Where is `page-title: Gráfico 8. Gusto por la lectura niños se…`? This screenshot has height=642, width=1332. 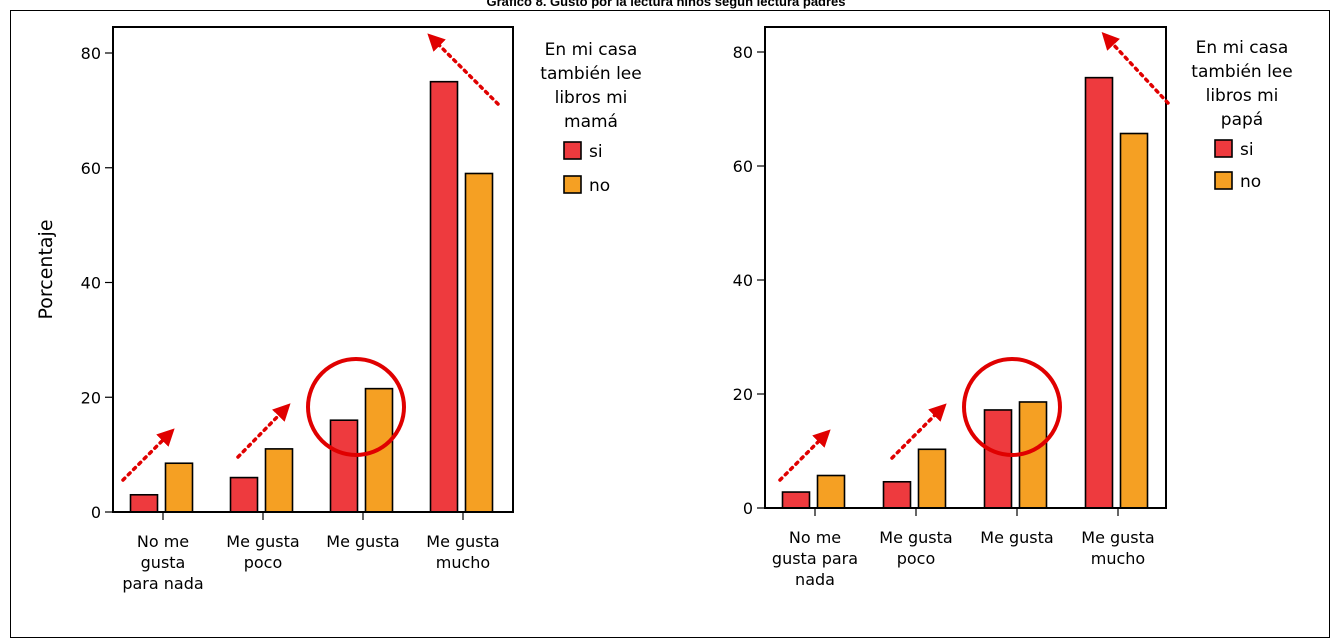
page-title: Gráfico 8. Gusto por la lectura niños se… is located at coordinates (666, 4).